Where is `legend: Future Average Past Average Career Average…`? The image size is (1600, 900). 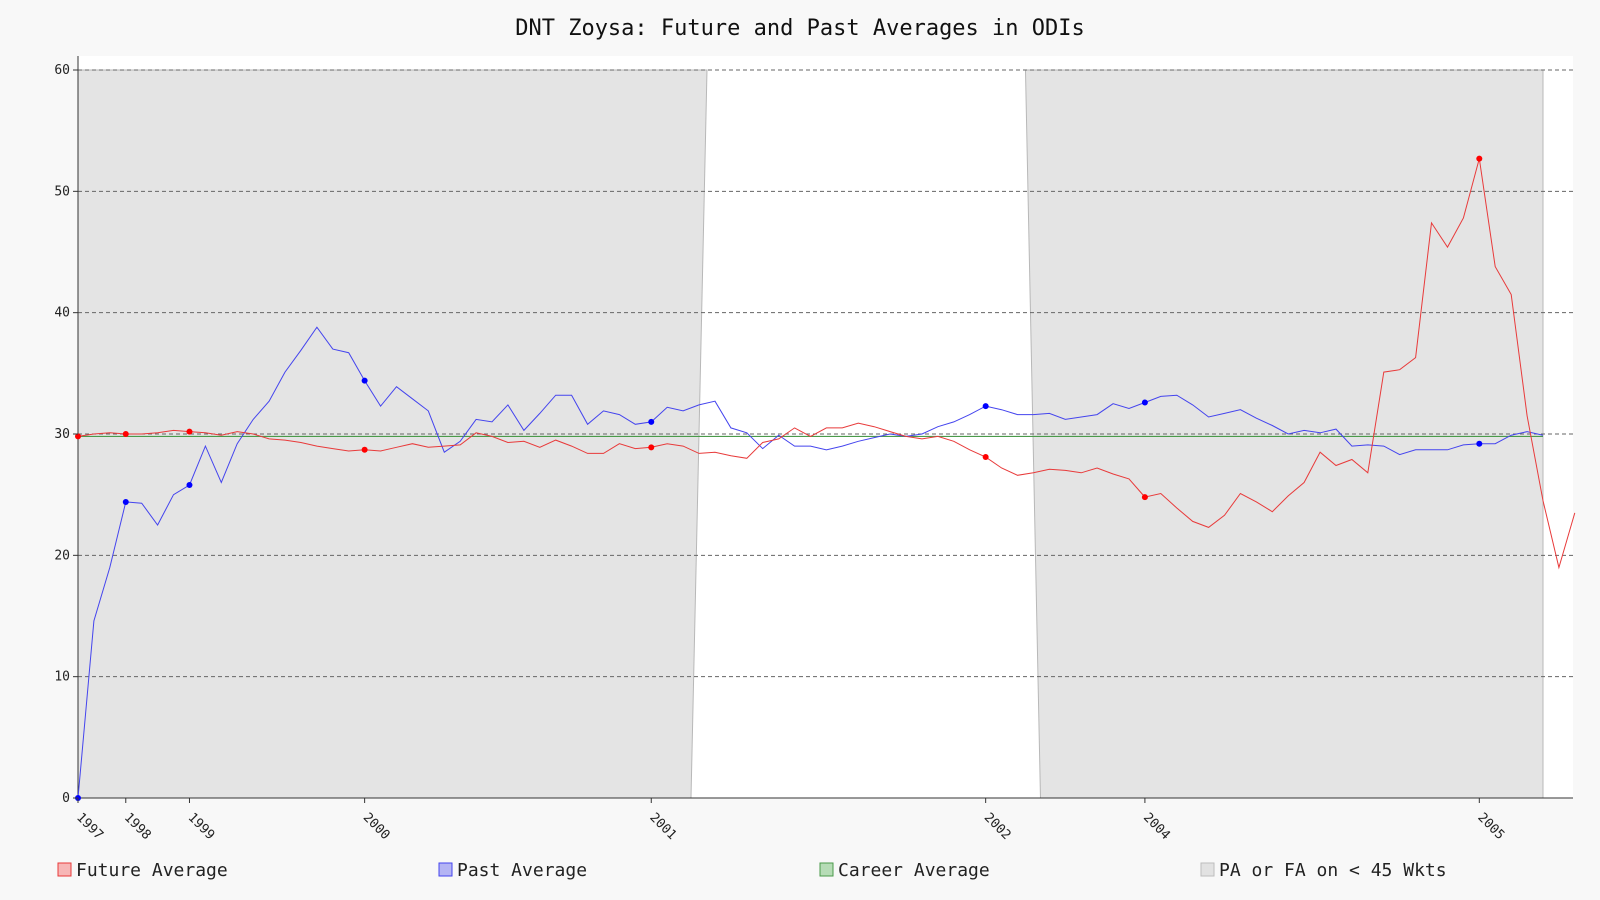
legend: Future Average Past Average Career Average… is located at coordinates (752, 870).